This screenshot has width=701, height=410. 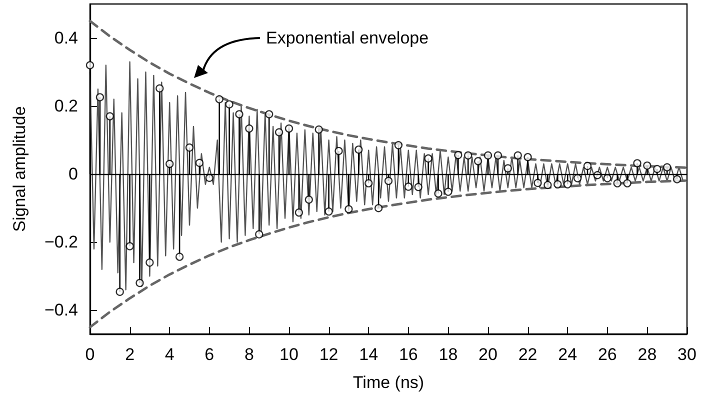 What do you see at coordinates (61, 242) in the screenshot?
I see `y-tick-label: −0.2` at bounding box center [61, 242].